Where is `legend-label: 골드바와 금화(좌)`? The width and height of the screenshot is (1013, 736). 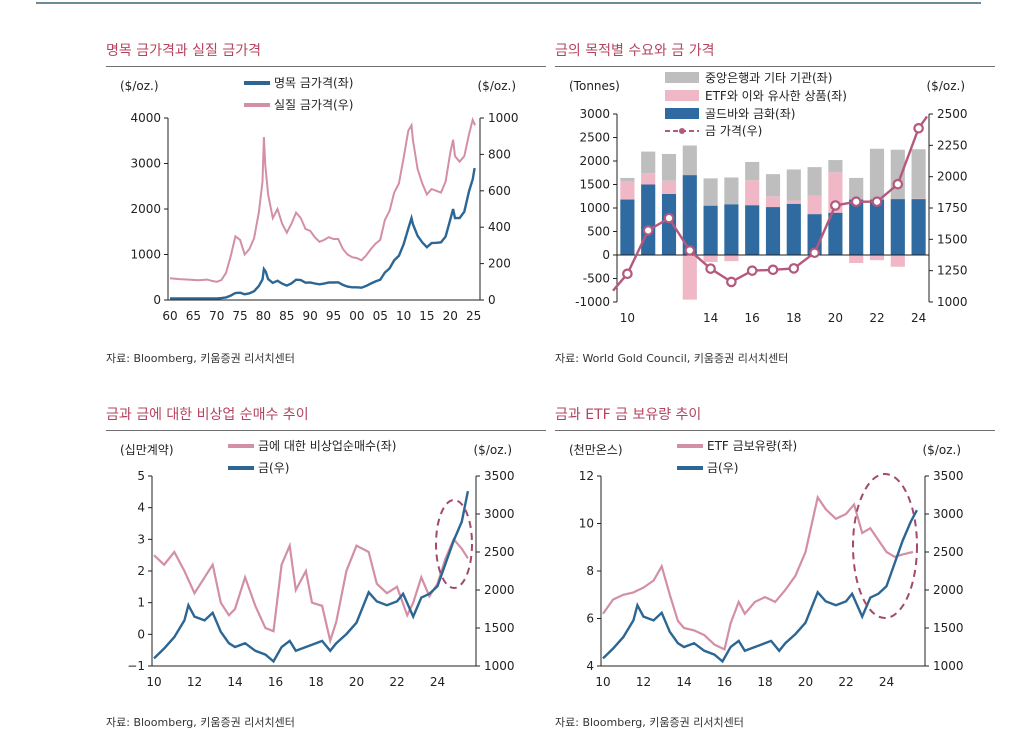
legend-label: 골드바와 금화(좌) is located at coordinates (750, 114).